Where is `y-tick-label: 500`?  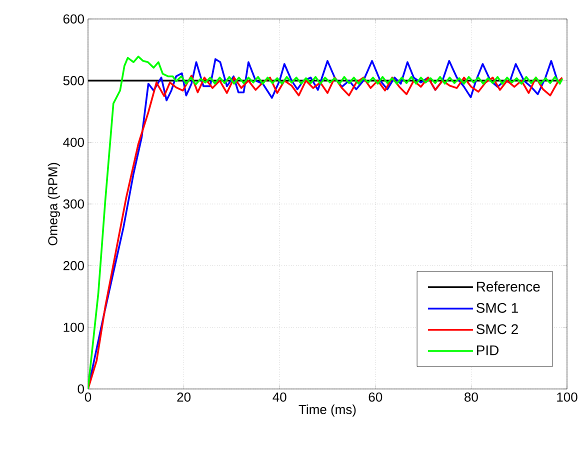
y-tick-label: 500 is located at coordinates (73, 81).